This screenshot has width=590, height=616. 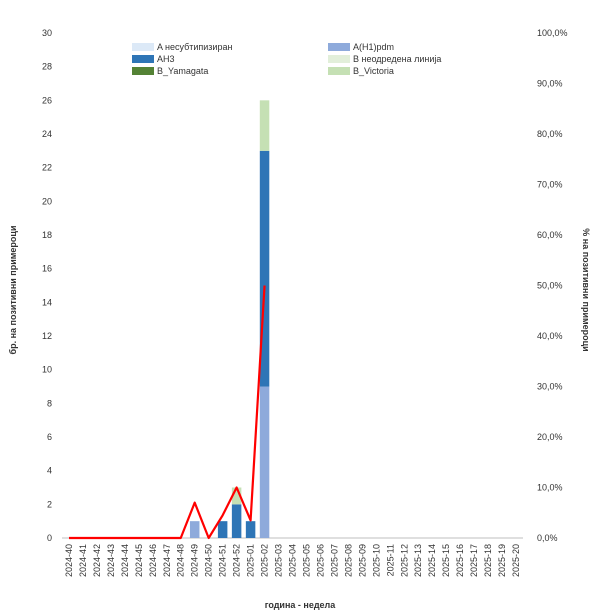 I want to click on y-right-tick-label: 90,0%, so click(x=550, y=84).